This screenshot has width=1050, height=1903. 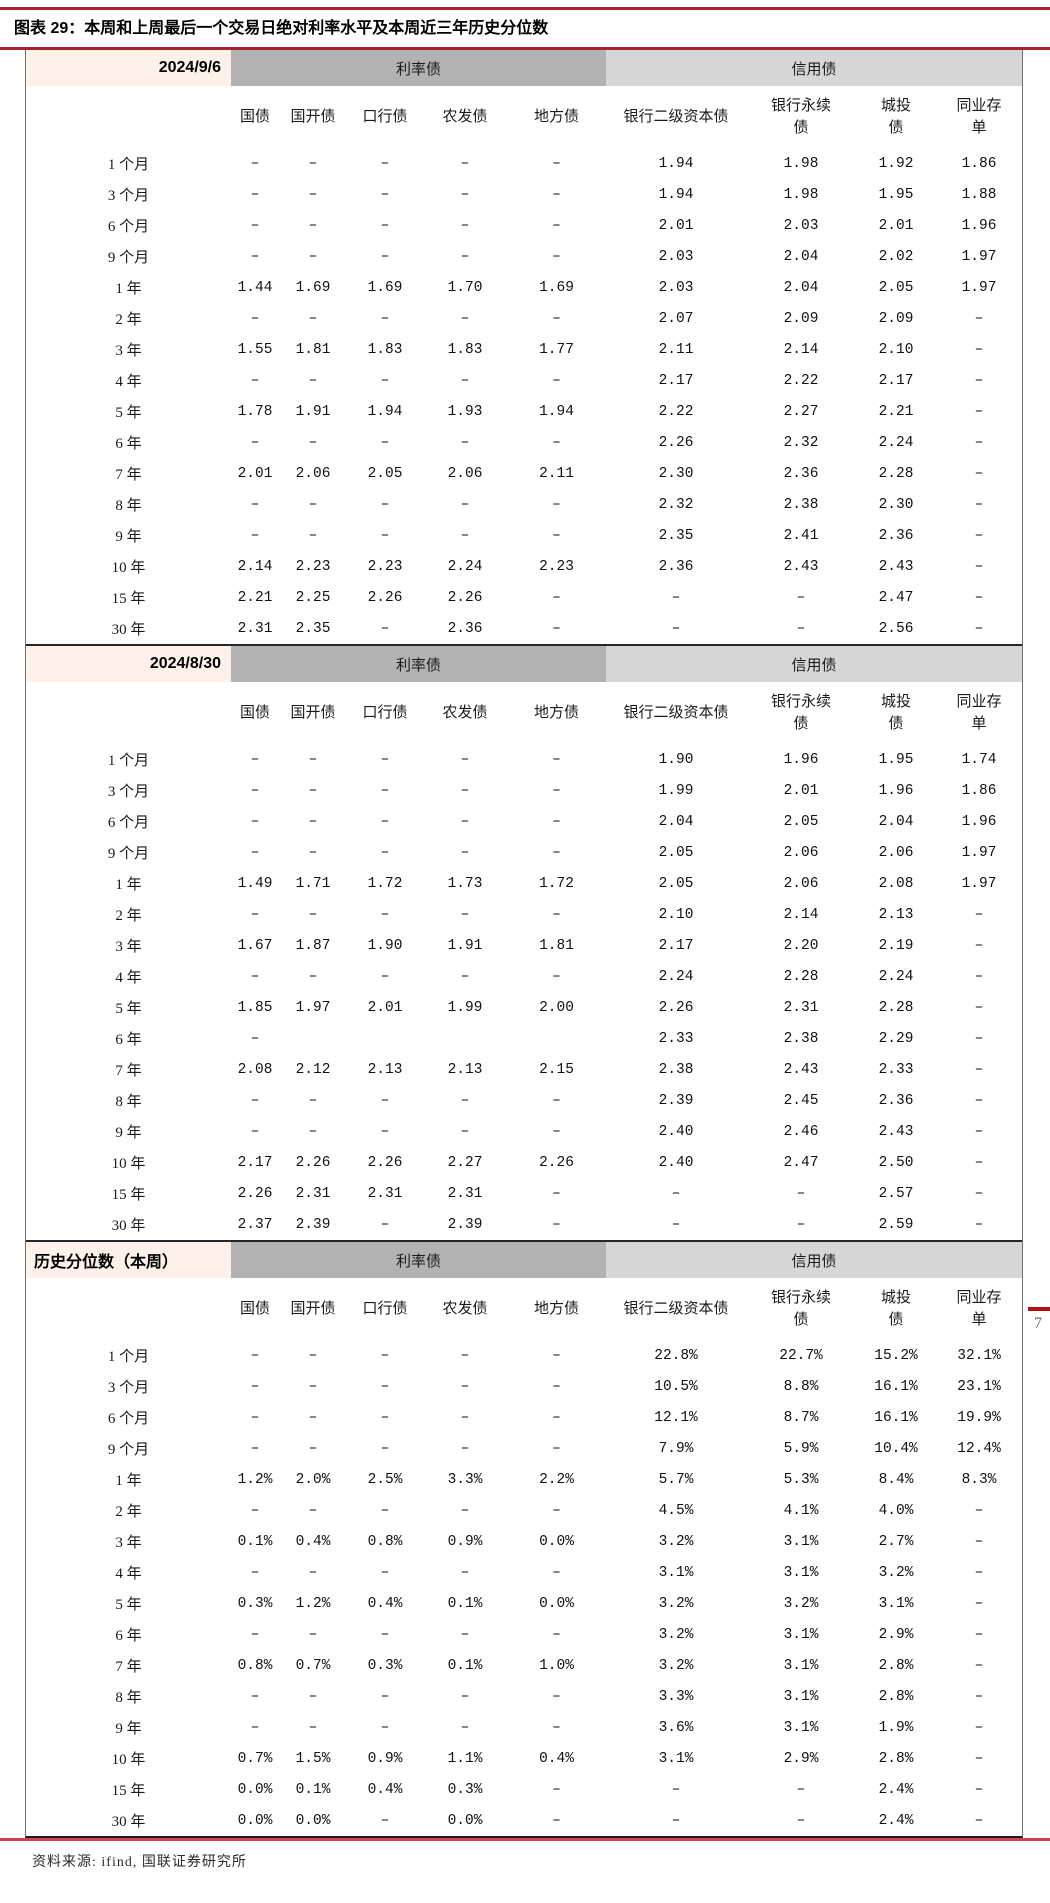 I want to click on value-cell: 1.99, so click(x=465, y=1007).